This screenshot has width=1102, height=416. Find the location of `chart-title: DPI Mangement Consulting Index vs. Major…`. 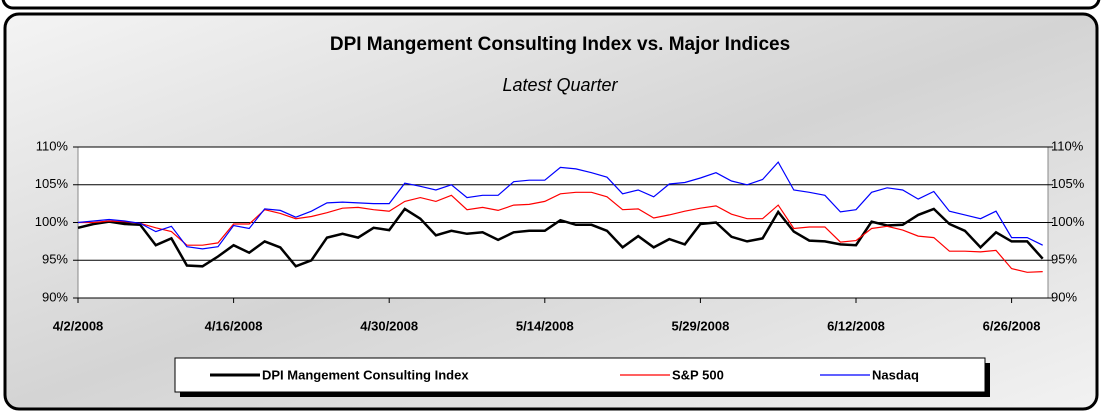

chart-title: DPI Mangement Consulting Index vs. Major… is located at coordinates (560, 44).